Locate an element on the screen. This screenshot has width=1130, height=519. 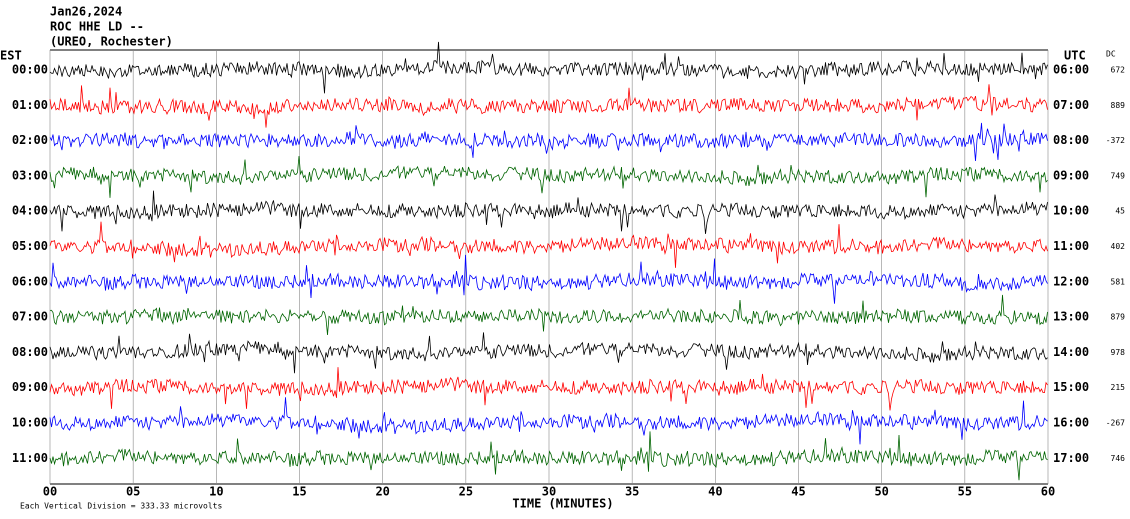
utc-label: 08:00 is located at coordinates (1071, 140).